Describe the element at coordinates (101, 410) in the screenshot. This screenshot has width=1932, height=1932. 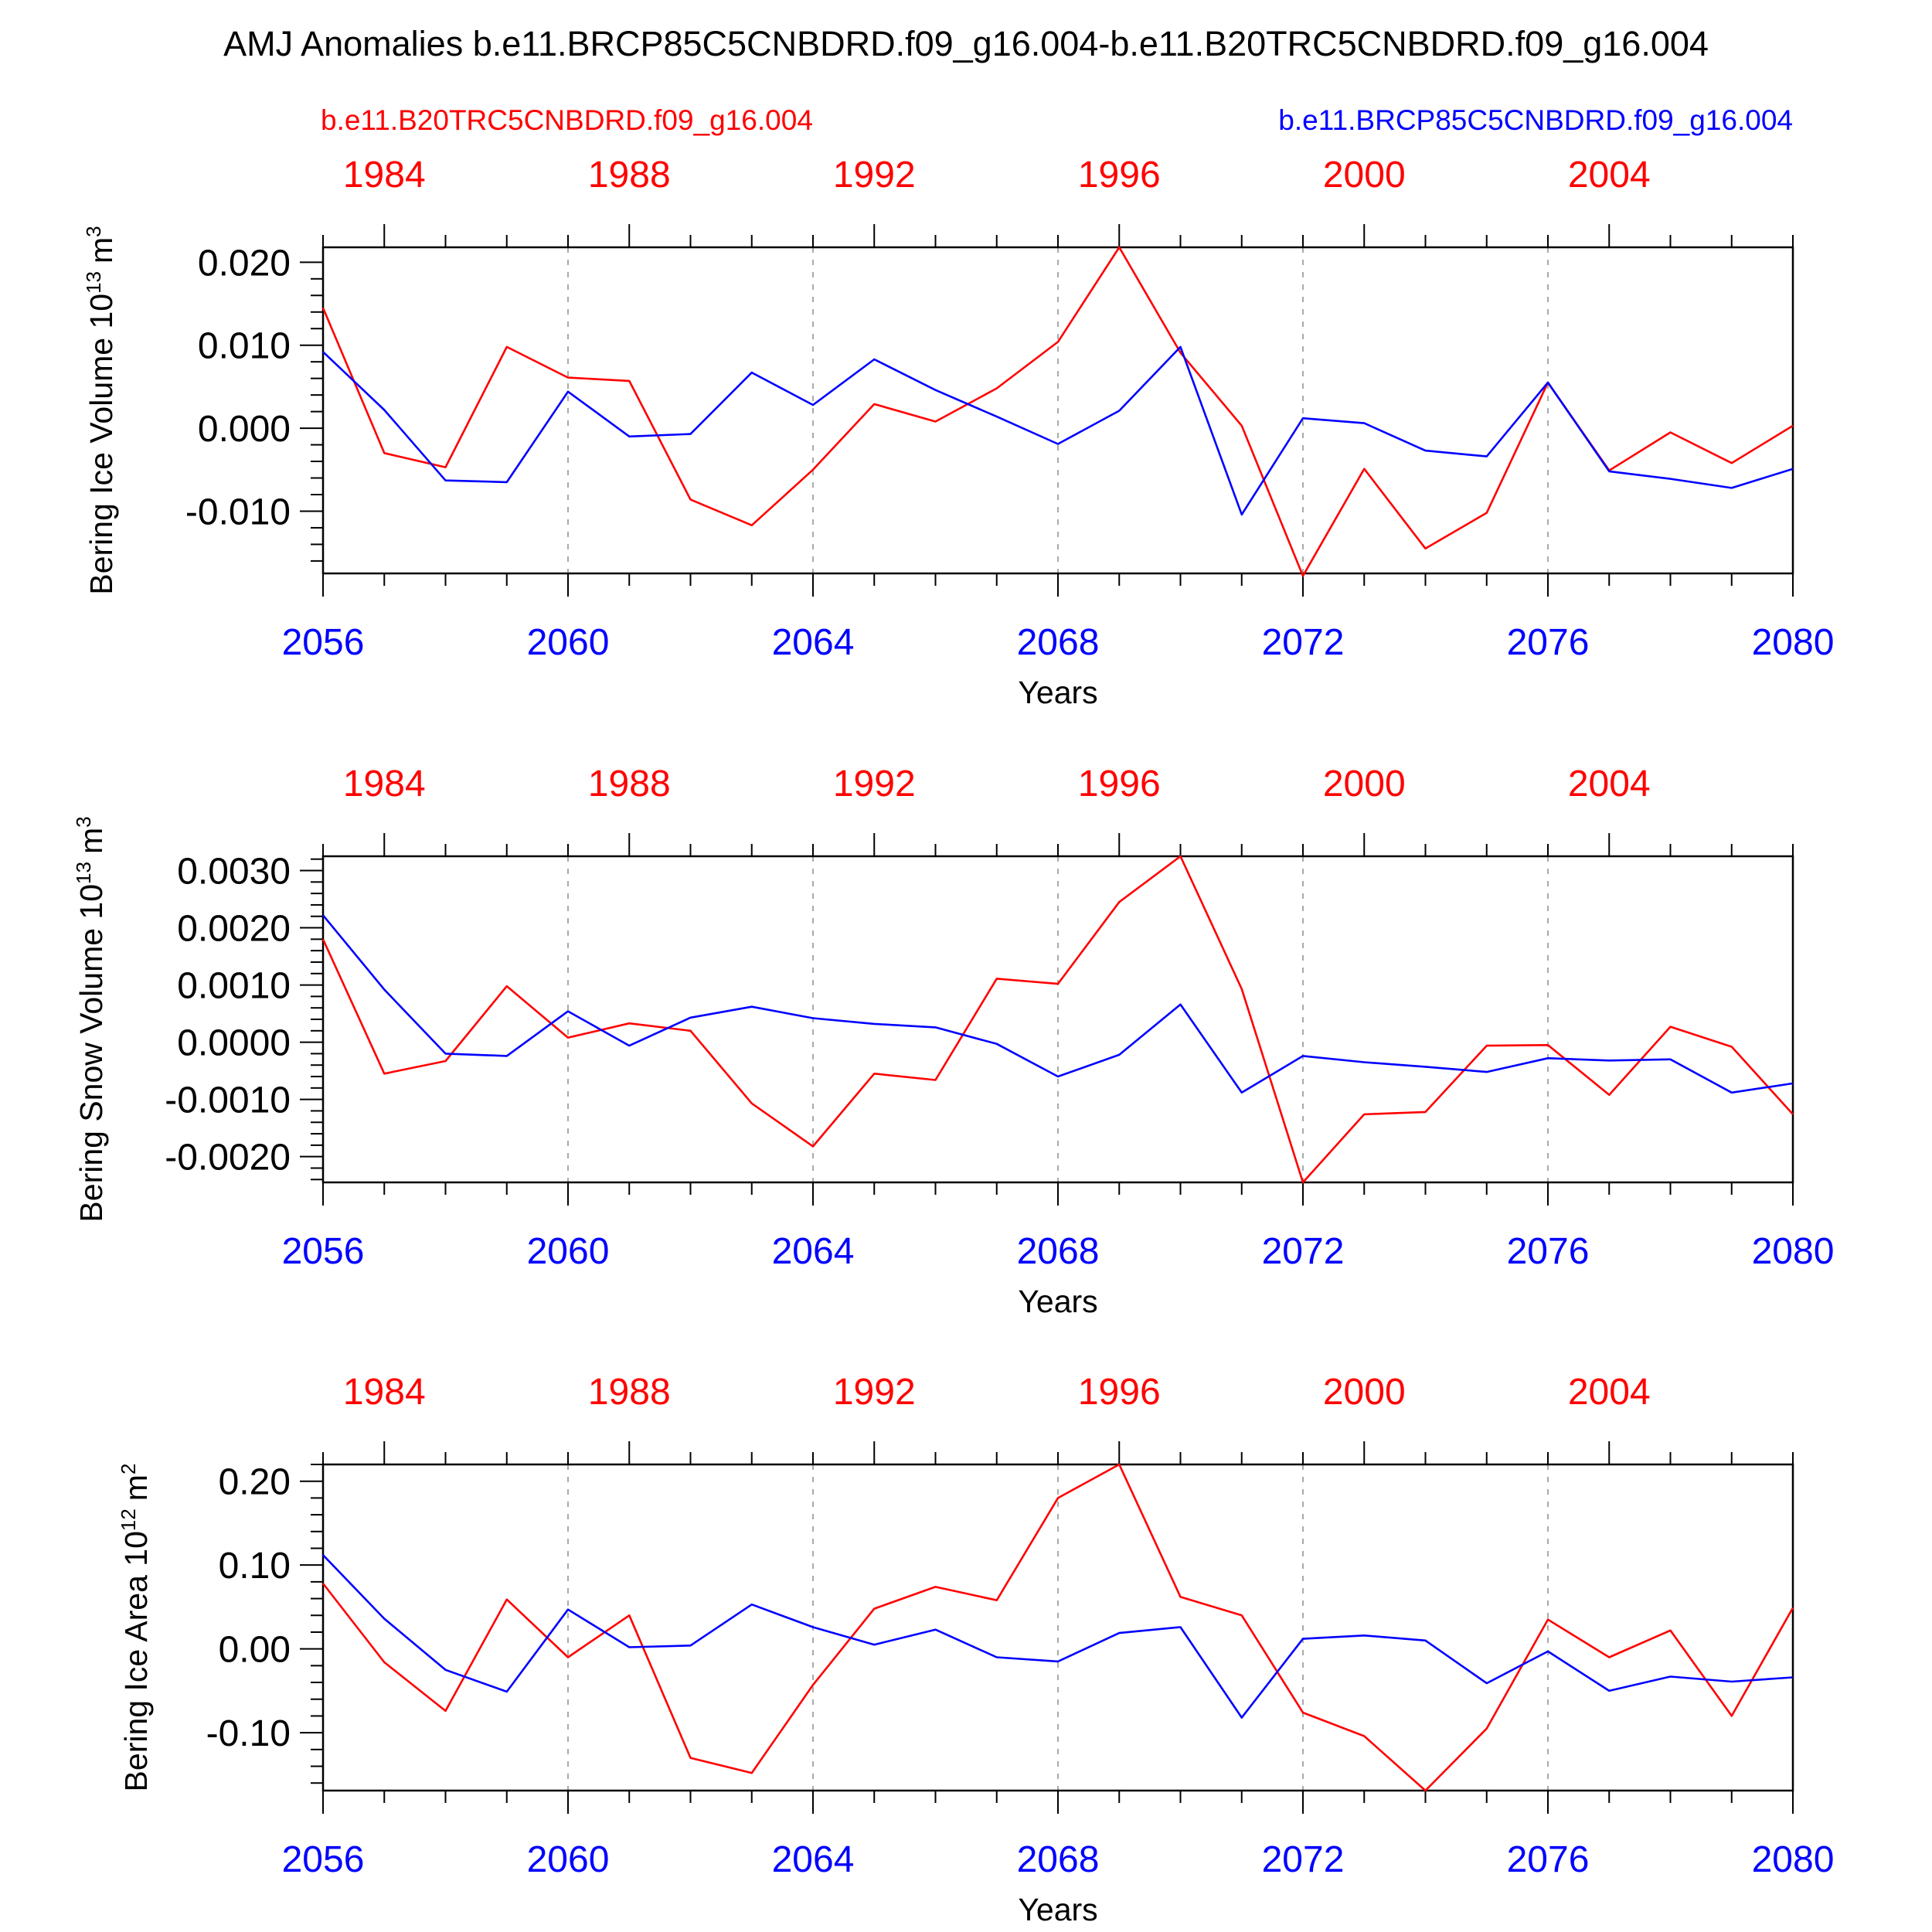
I see `y-axis-title: Bering Ice Volume 1013m3` at that location.